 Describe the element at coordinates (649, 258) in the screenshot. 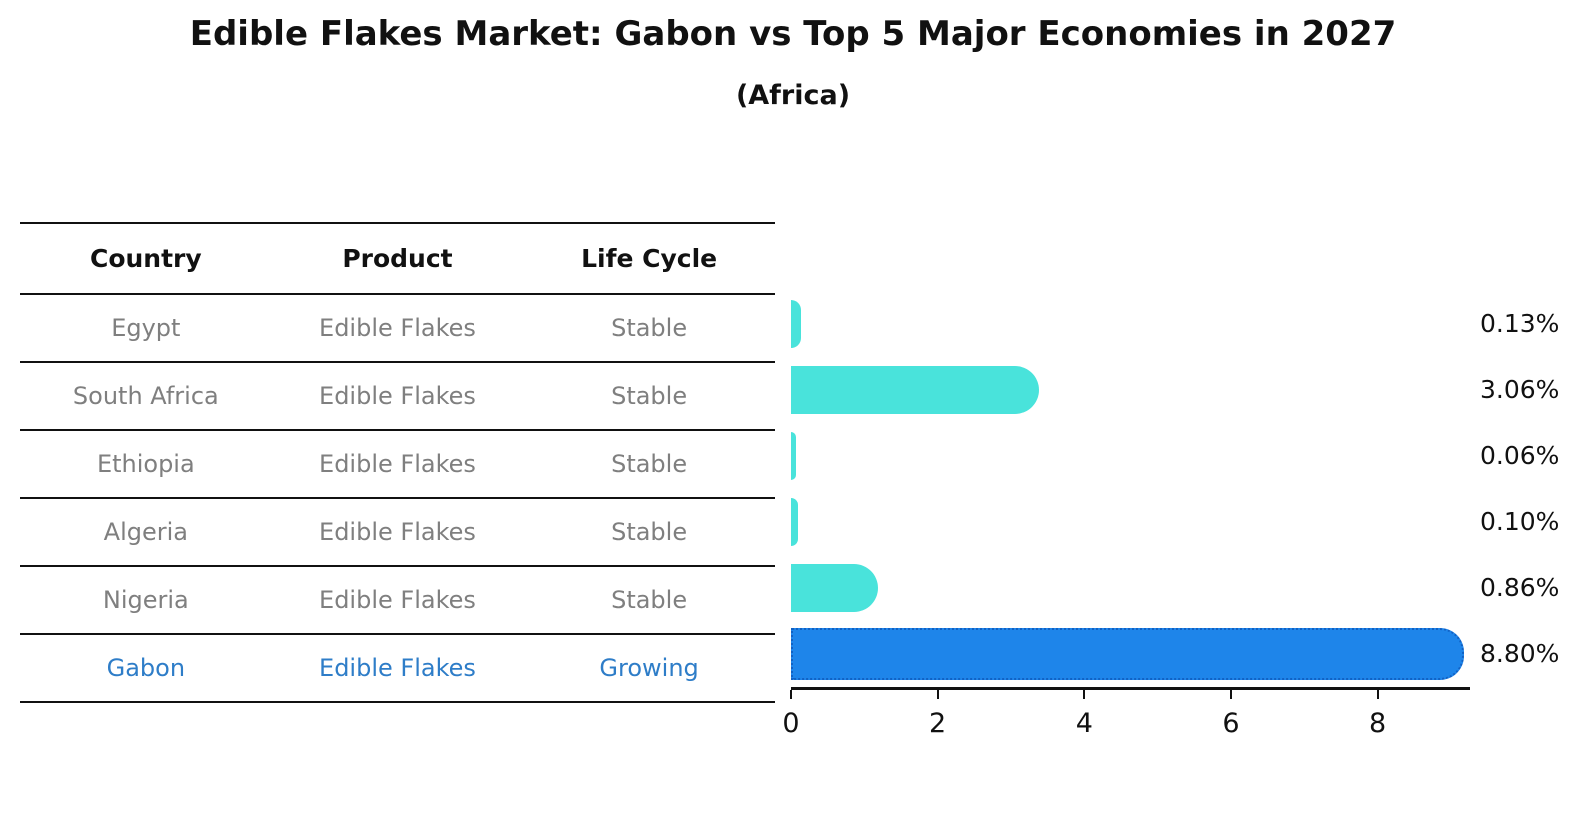

I see `header-life-cycle: Life Cycle` at that location.